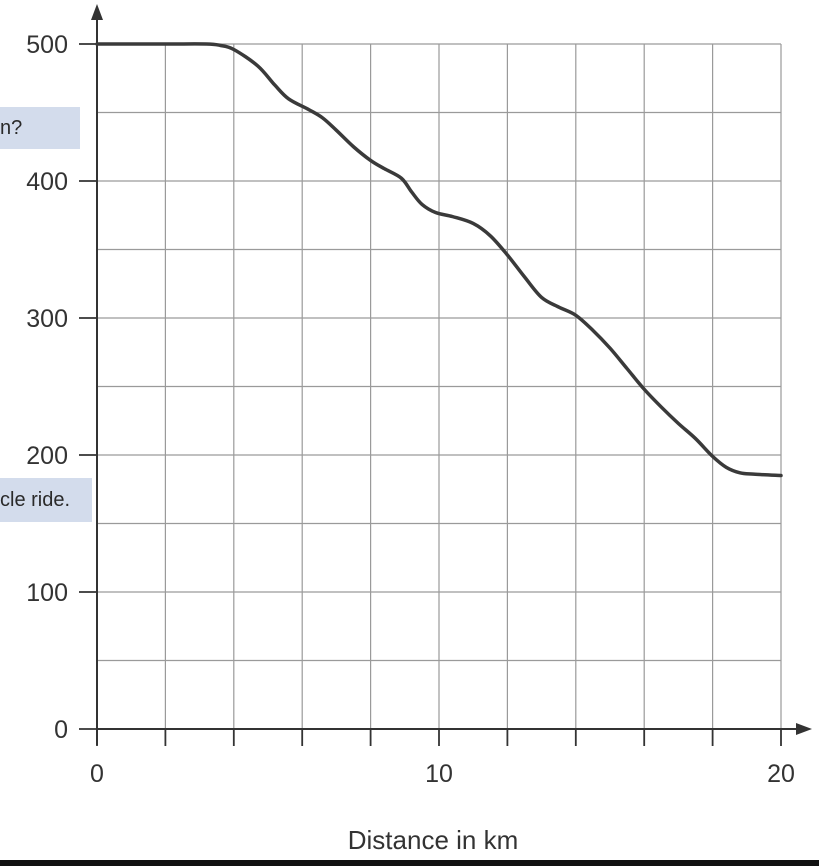 This screenshot has height=866, width=819. Describe the element at coordinates (804, 729) in the screenshot. I see `x-axis-arrow-icon` at that location.